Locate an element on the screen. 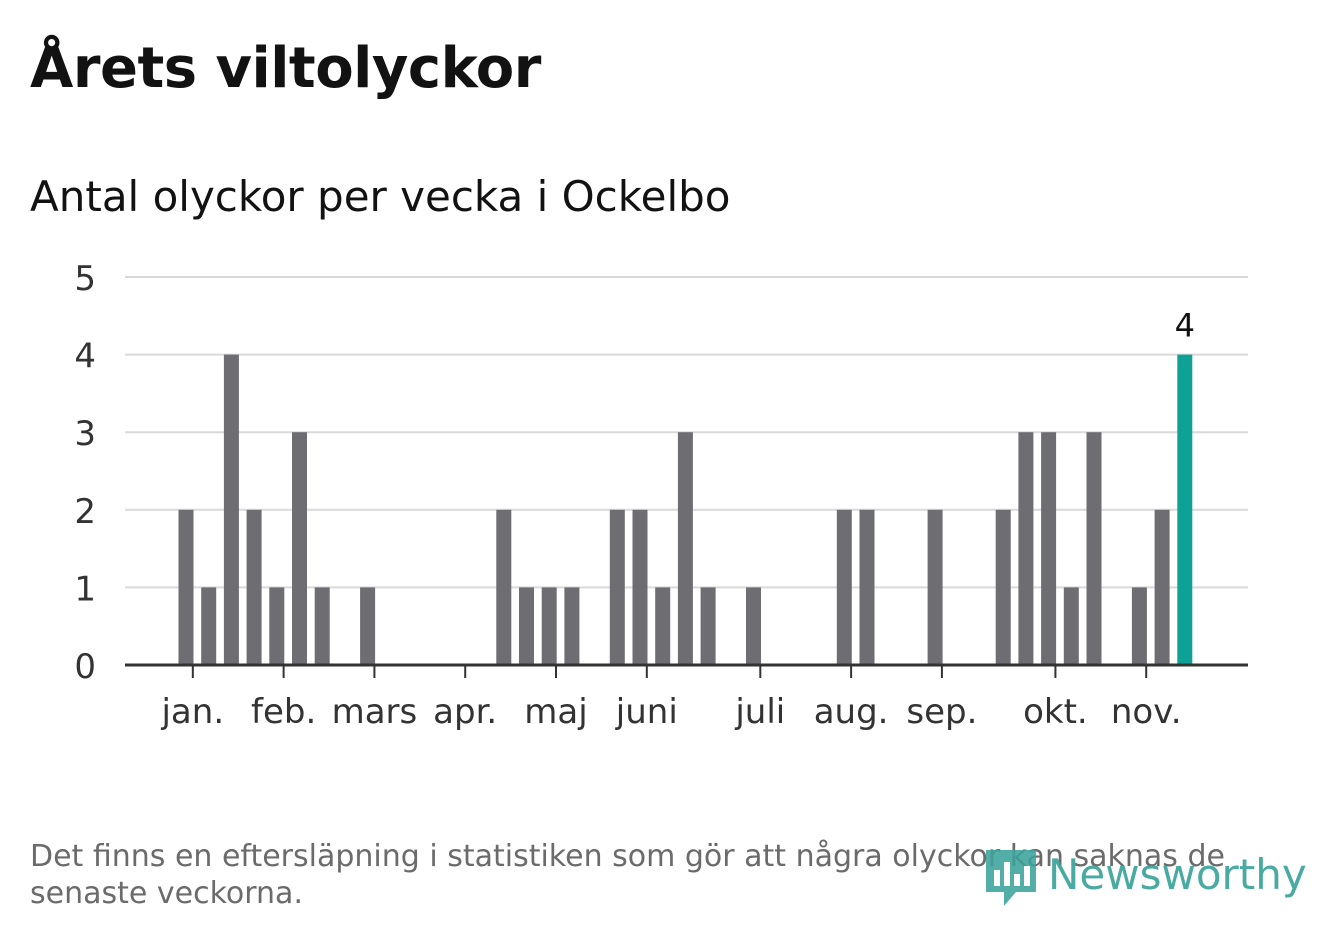 The width and height of the screenshot is (1322, 939). data-labels: 4 is located at coordinates (1185, 326).